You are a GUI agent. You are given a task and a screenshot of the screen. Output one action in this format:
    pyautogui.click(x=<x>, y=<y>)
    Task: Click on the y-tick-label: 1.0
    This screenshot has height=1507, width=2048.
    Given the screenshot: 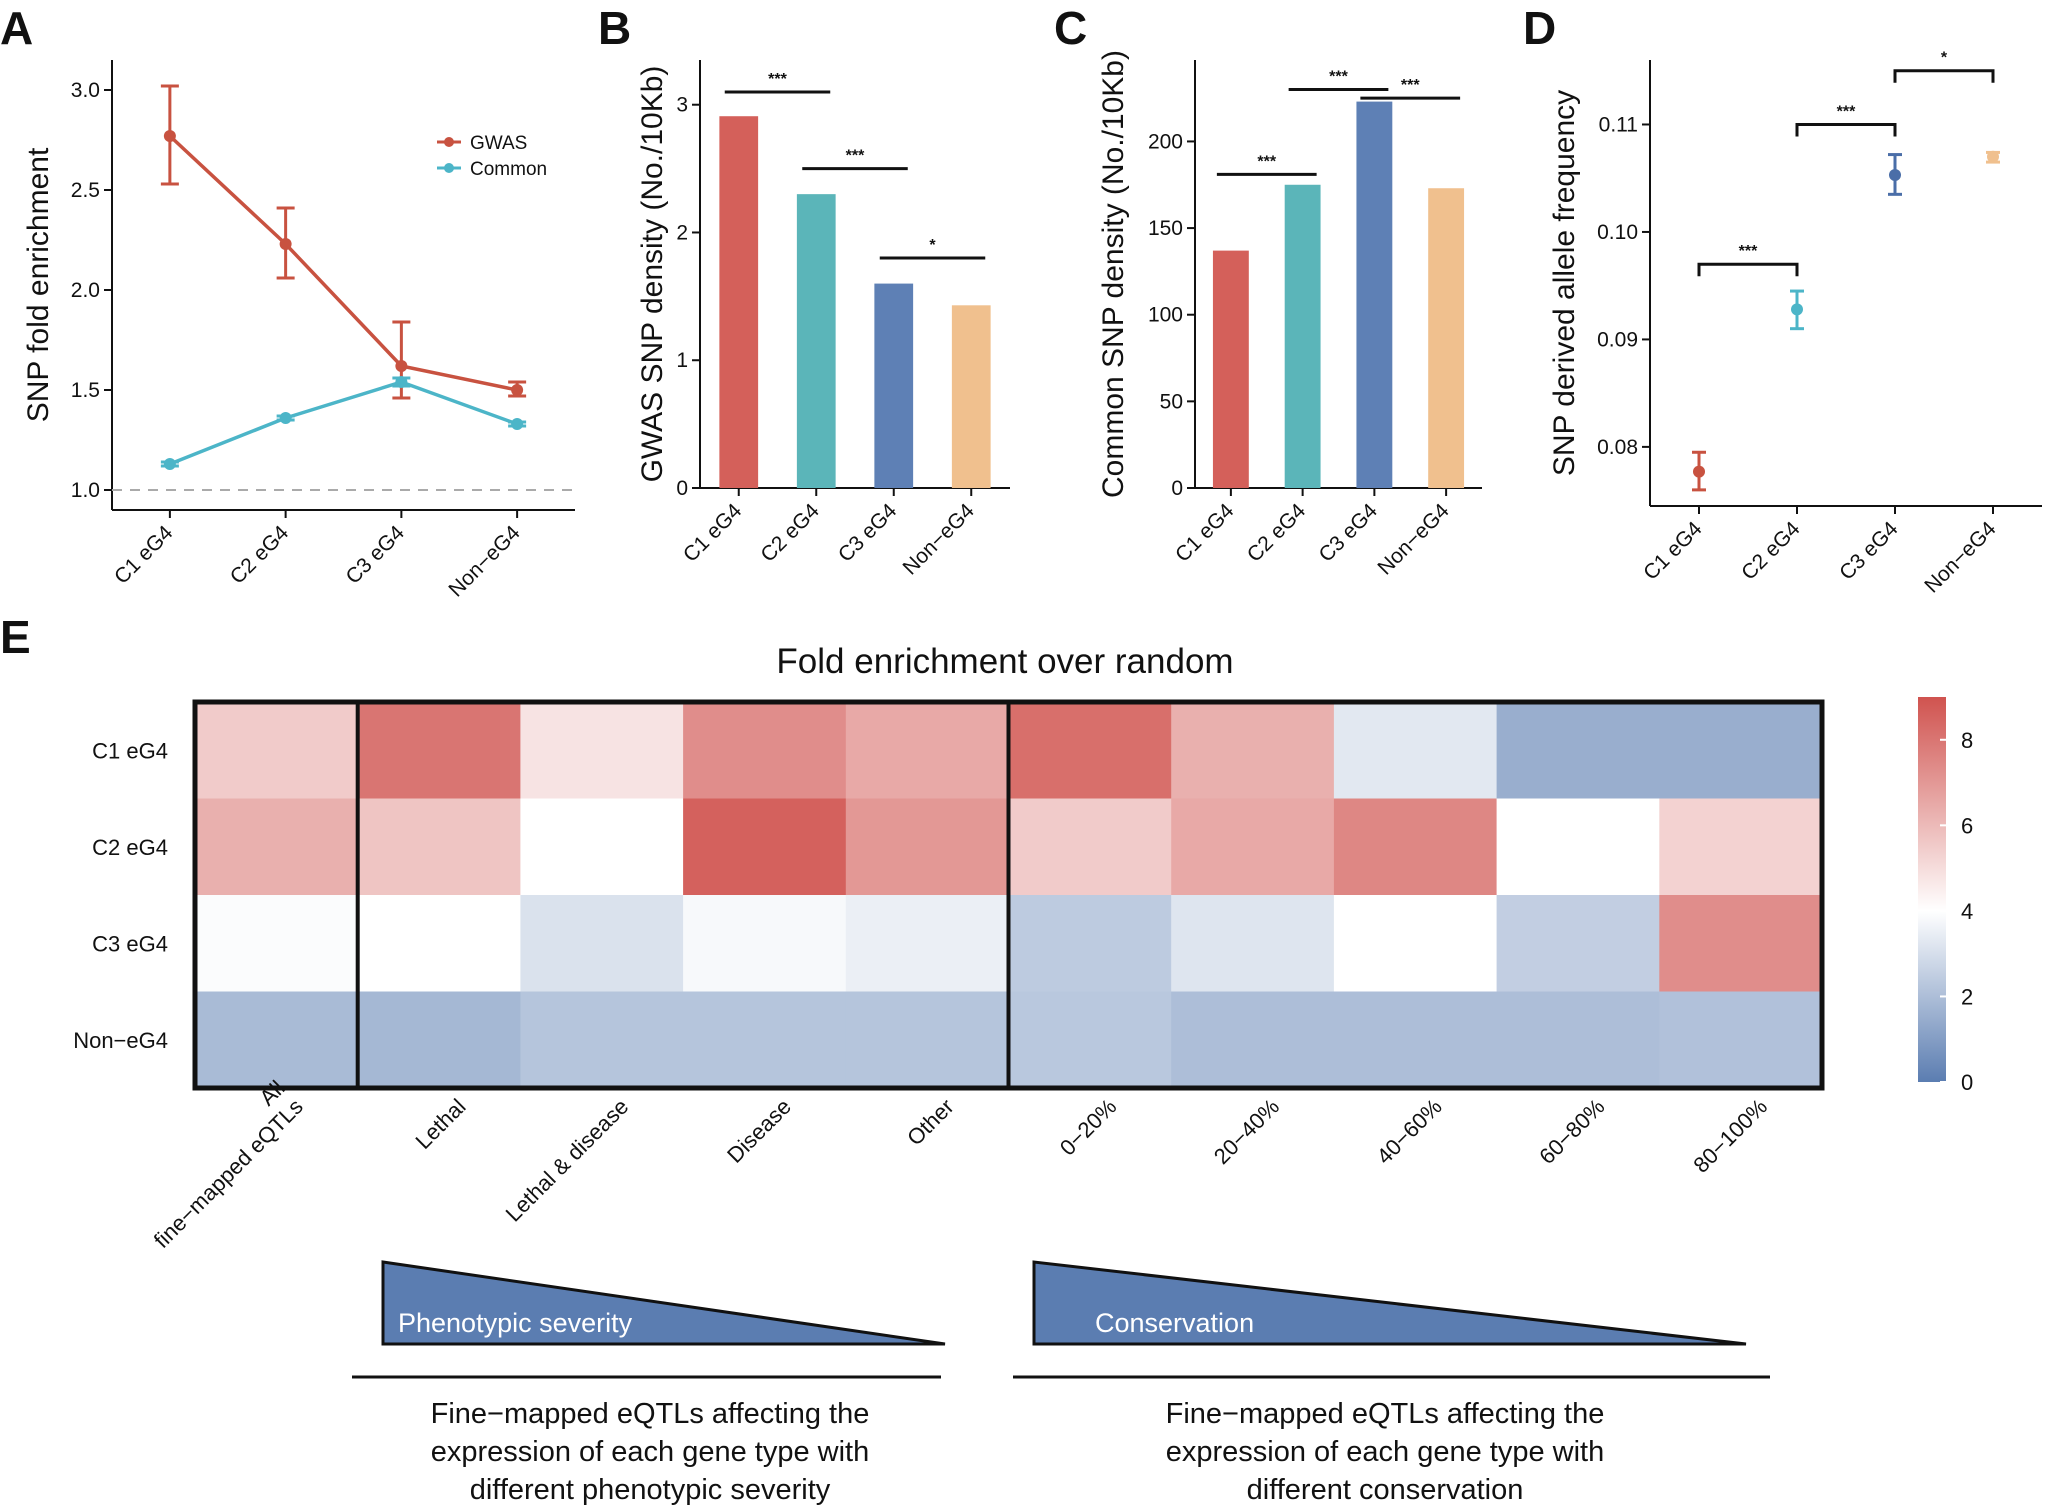 What is the action you would take?
    pyautogui.click(x=85, y=490)
    